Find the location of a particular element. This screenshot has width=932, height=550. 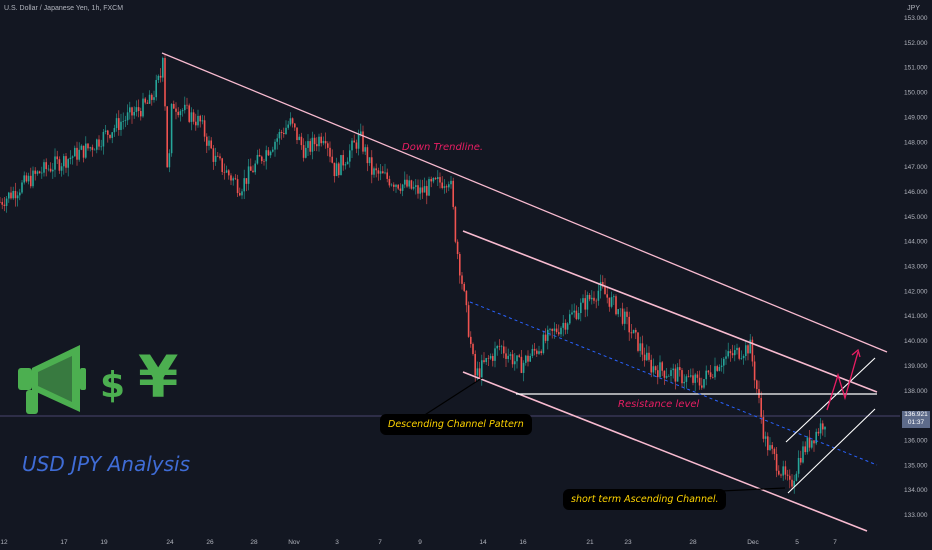

time-tick: 3 is located at coordinates (337, 542).